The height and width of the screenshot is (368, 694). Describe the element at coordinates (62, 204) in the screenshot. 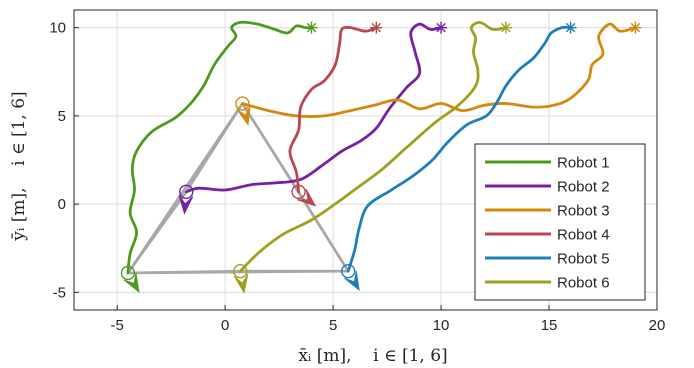

I see `y-tick-label: 0` at that location.